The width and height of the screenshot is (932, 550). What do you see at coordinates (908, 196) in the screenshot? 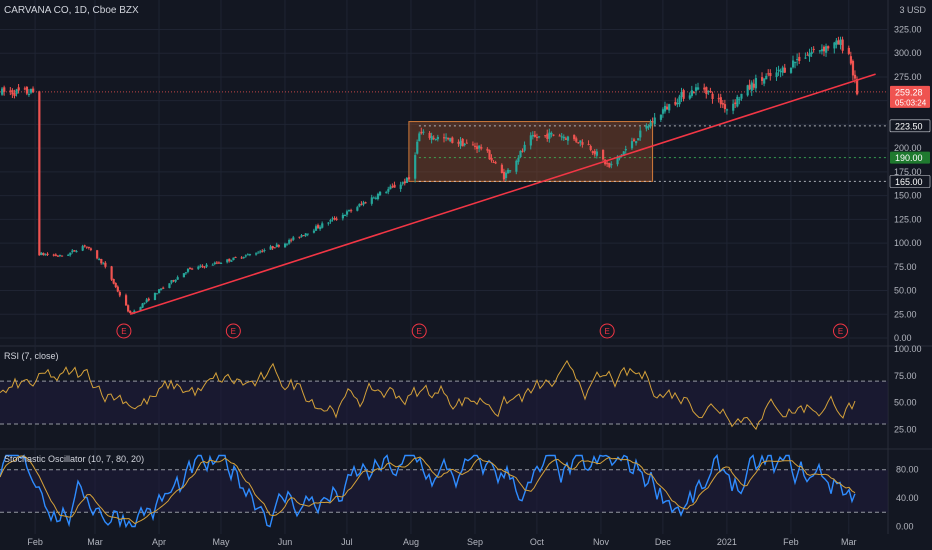
I see `price-tick-label: 150.00` at bounding box center [908, 196].